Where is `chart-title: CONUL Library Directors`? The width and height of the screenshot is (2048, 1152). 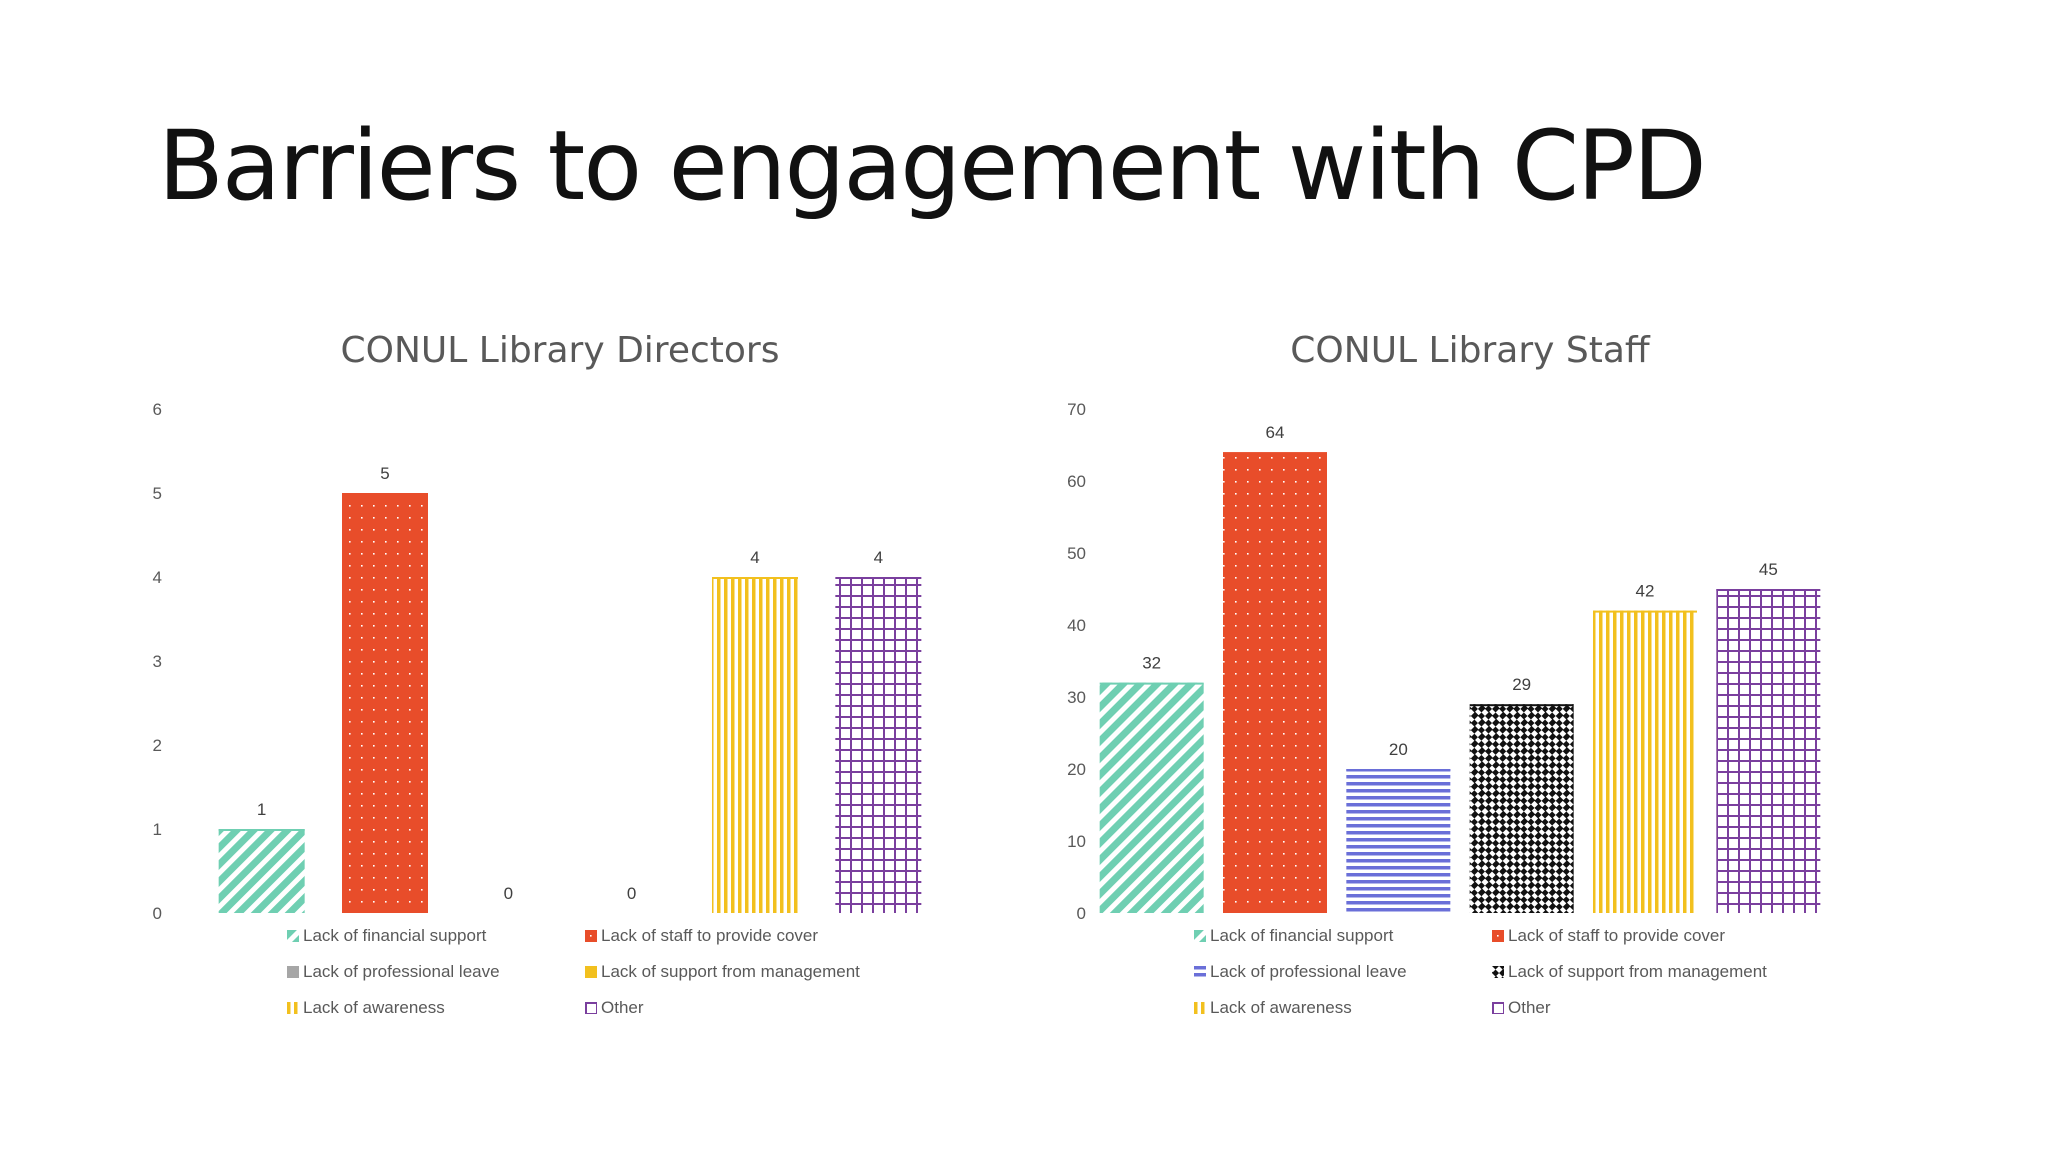 chart-title: CONUL Library Directors is located at coordinates (560, 350).